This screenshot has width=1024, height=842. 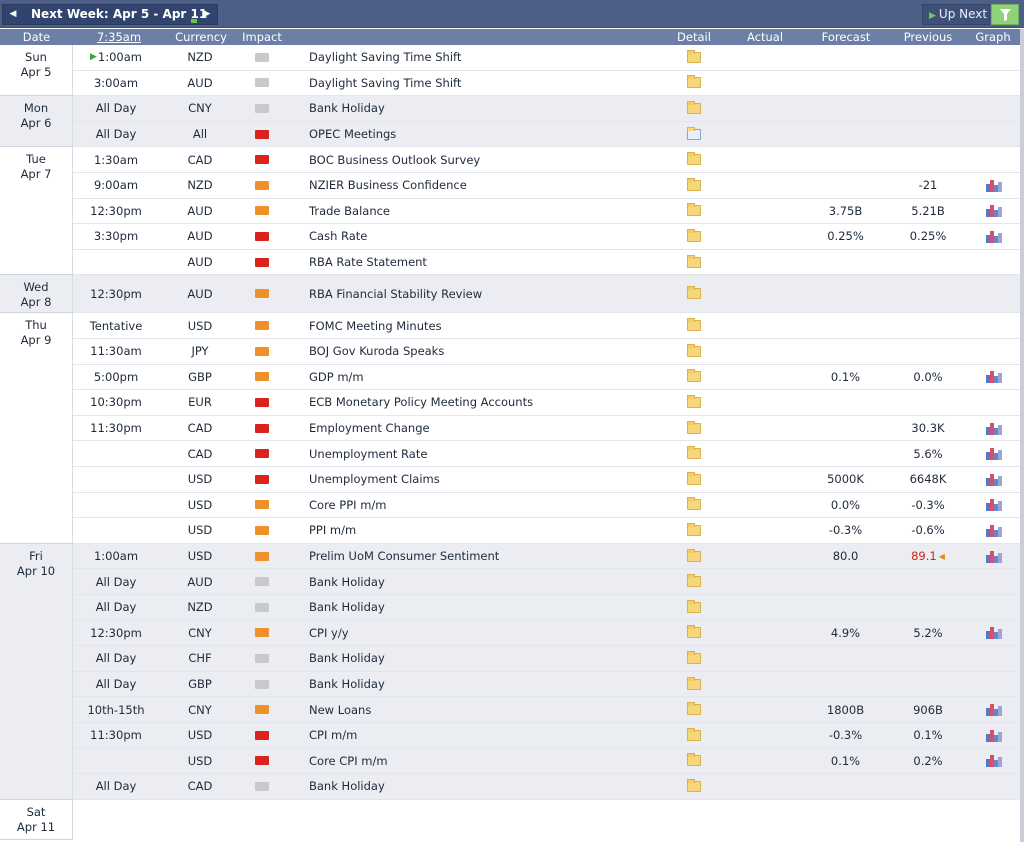 I want to click on event-title-label: Employment Change, so click(x=369, y=428).